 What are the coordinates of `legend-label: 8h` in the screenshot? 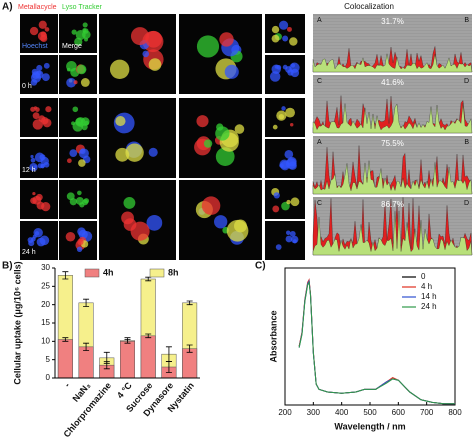 It's located at (173, 272).